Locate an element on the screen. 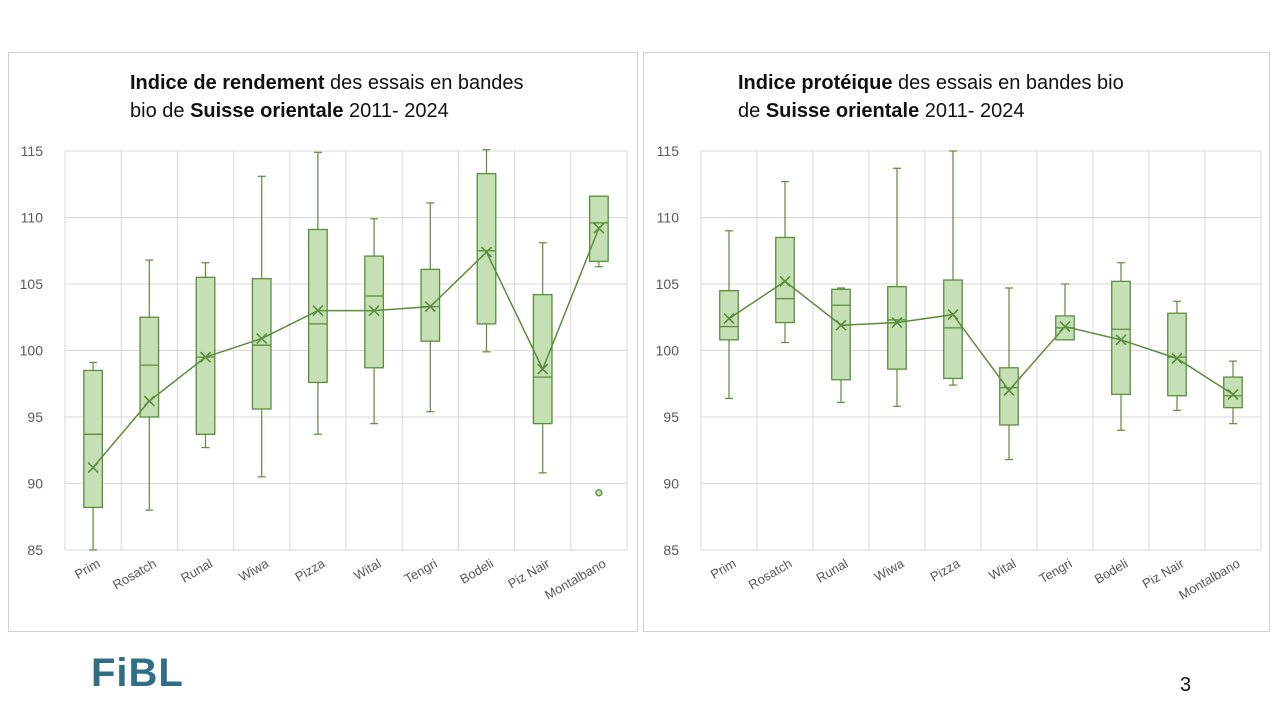  title-part: des essais en bandes is located at coordinates (424, 83).